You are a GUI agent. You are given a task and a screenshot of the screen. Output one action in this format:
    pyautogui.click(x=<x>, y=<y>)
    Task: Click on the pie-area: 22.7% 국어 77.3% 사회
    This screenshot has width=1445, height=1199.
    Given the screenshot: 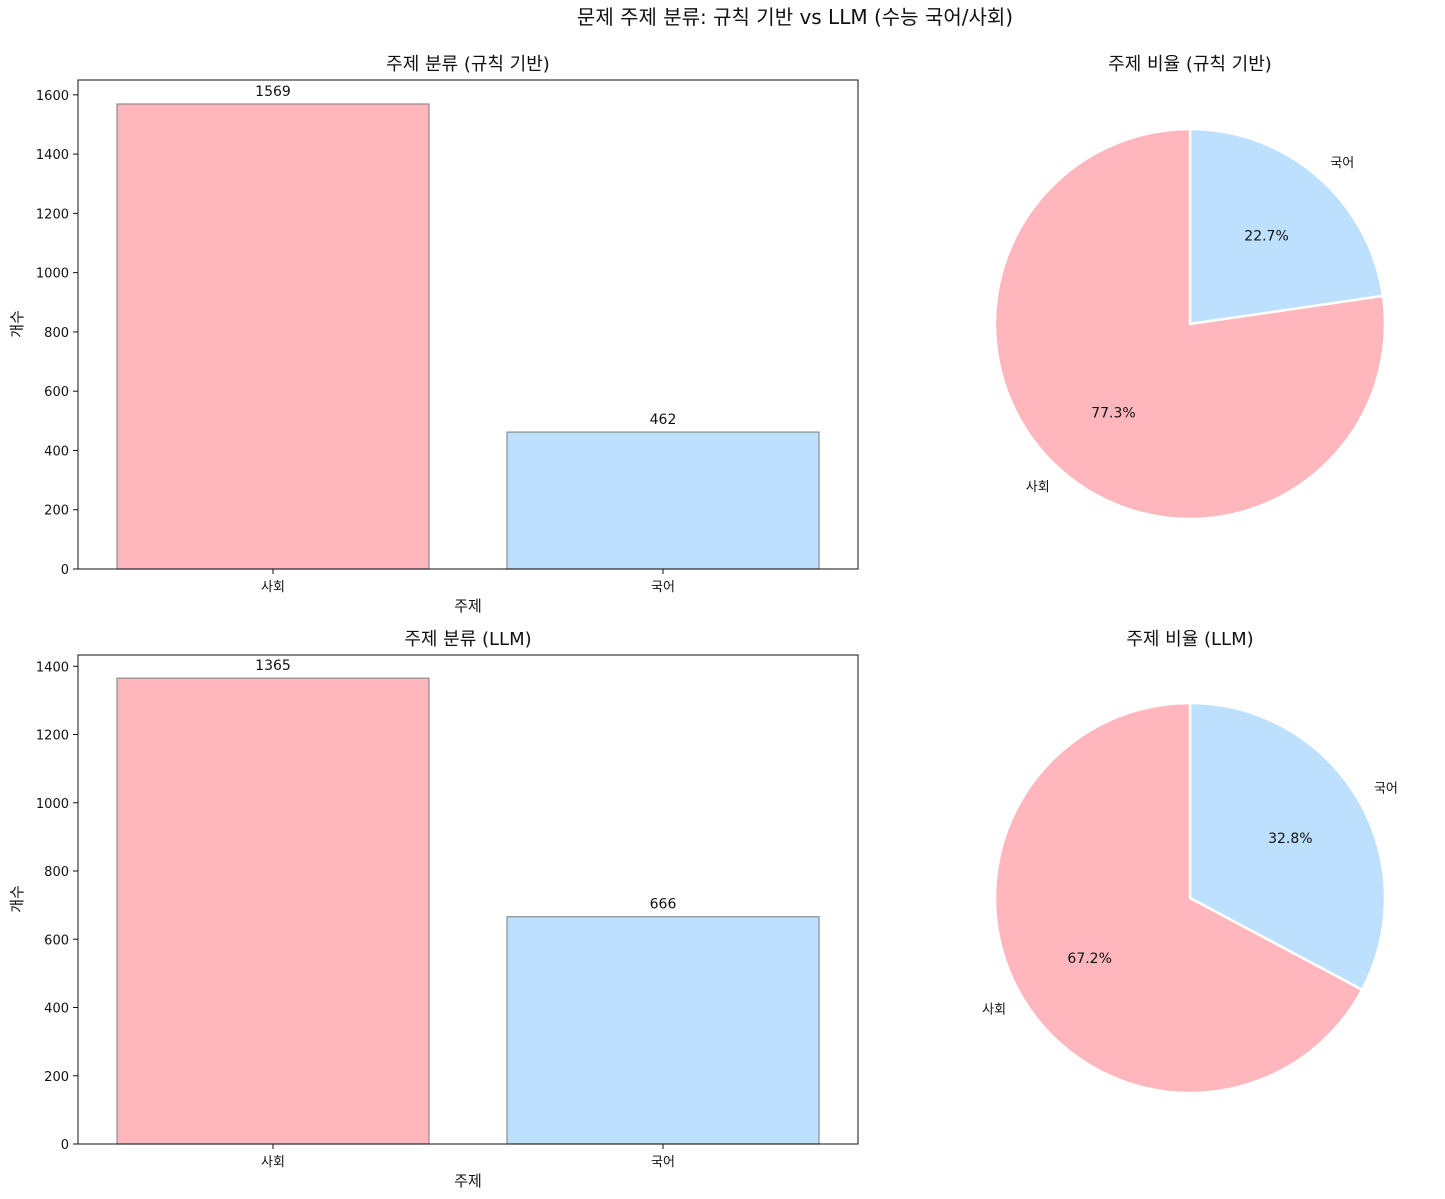 What is the action you would take?
    pyautogui.click(x=1190, y=324)
    